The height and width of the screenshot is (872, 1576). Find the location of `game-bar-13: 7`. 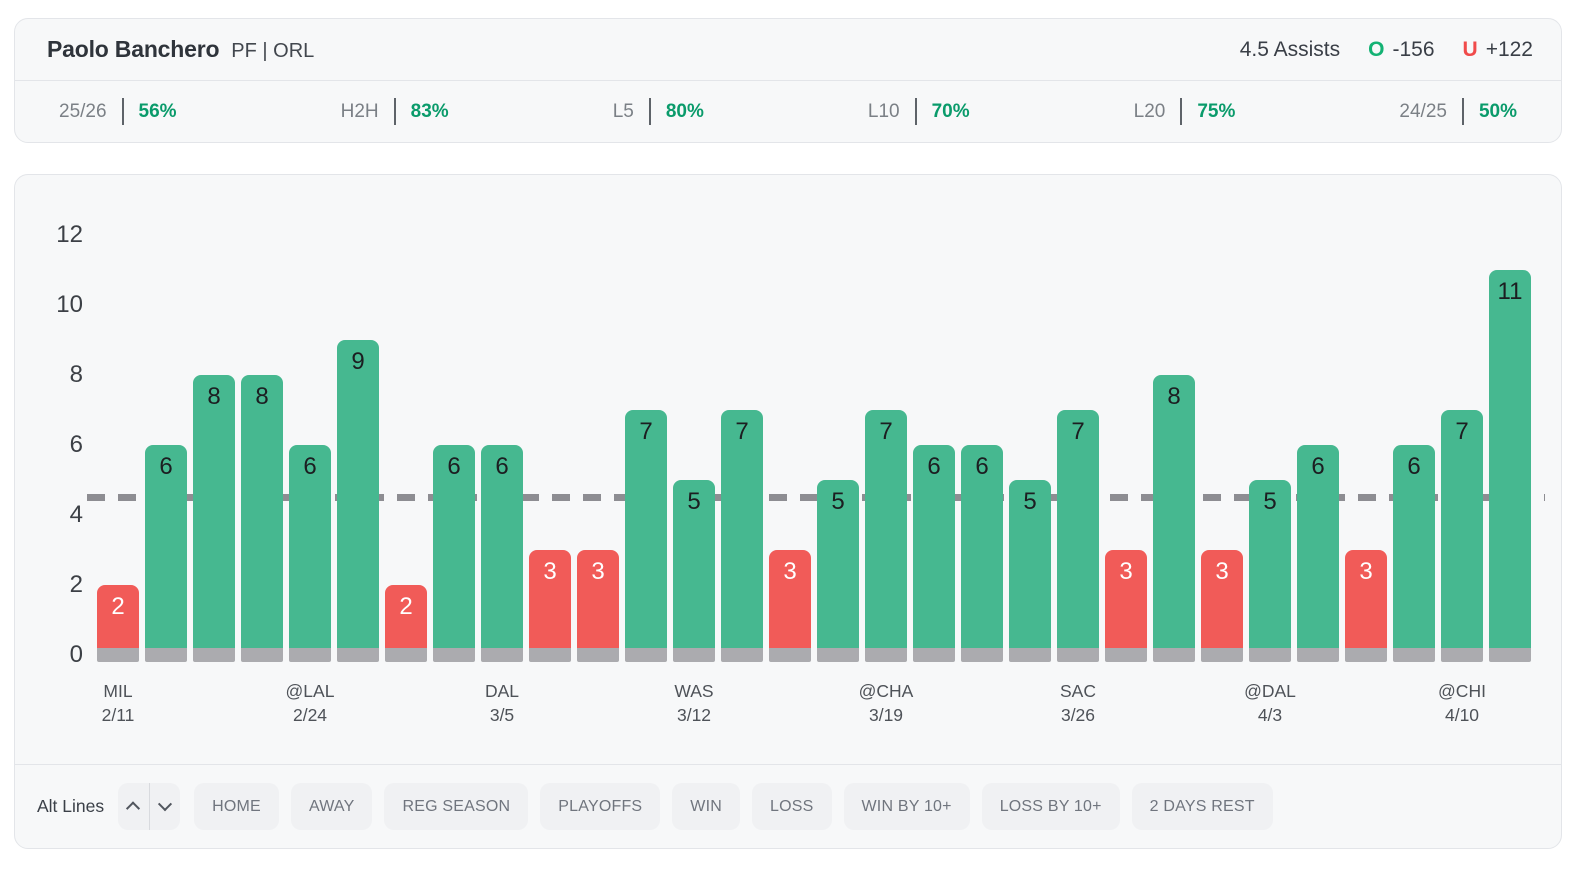

game-bar-13: 7 is located at coordinates (742, 536).